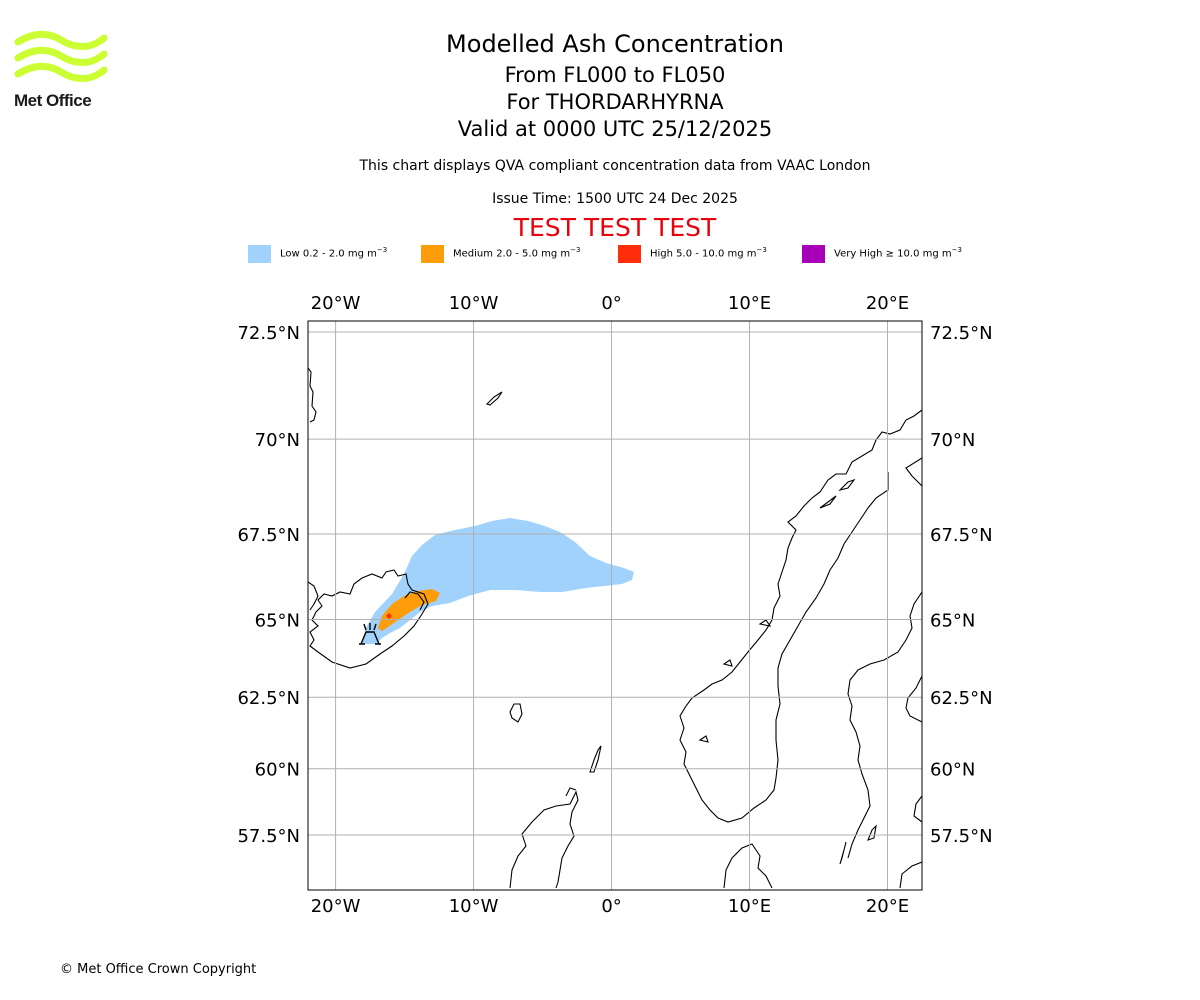  Describe the element at coordinates (629, 254) in the screenshot. I see `legend-swatch-high` at that location.